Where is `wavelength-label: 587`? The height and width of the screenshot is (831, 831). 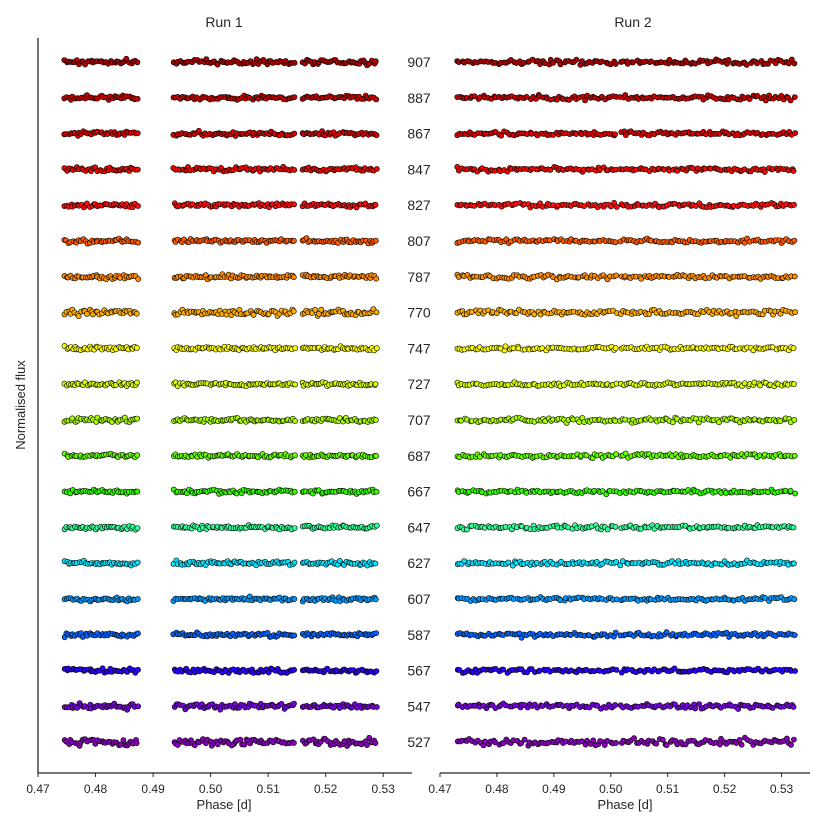 wavelength-label: 587 is located at coordinates (419, 635).